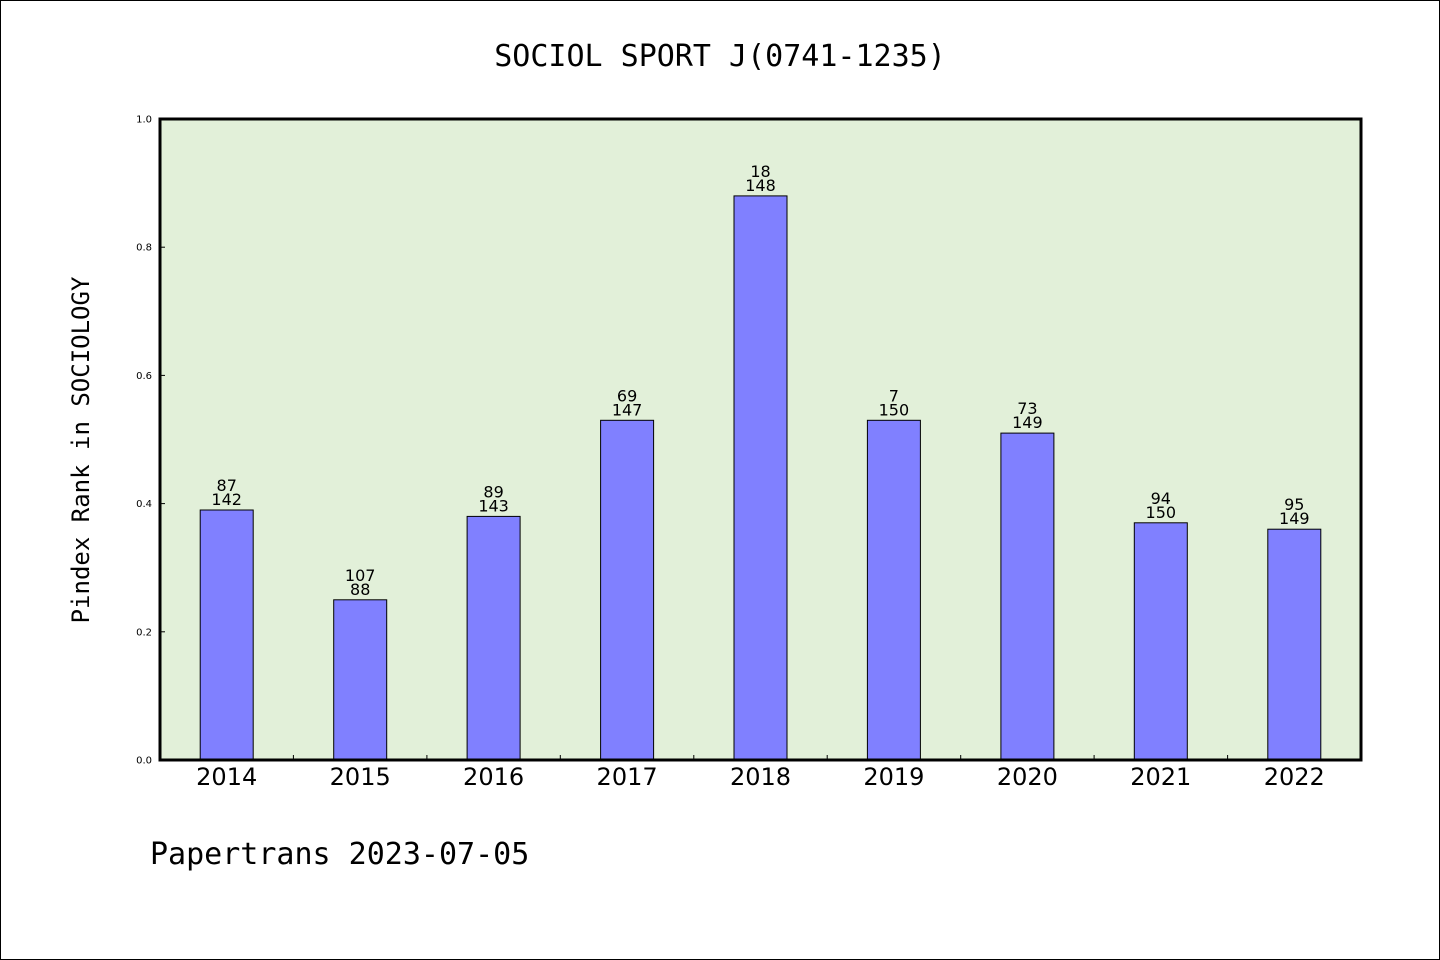 This screenshot has height=960, width=1440. Describe the element at coordinates (1294, 777) in the screenshot. I see `x-tick-label-2022: 2022` at that location.